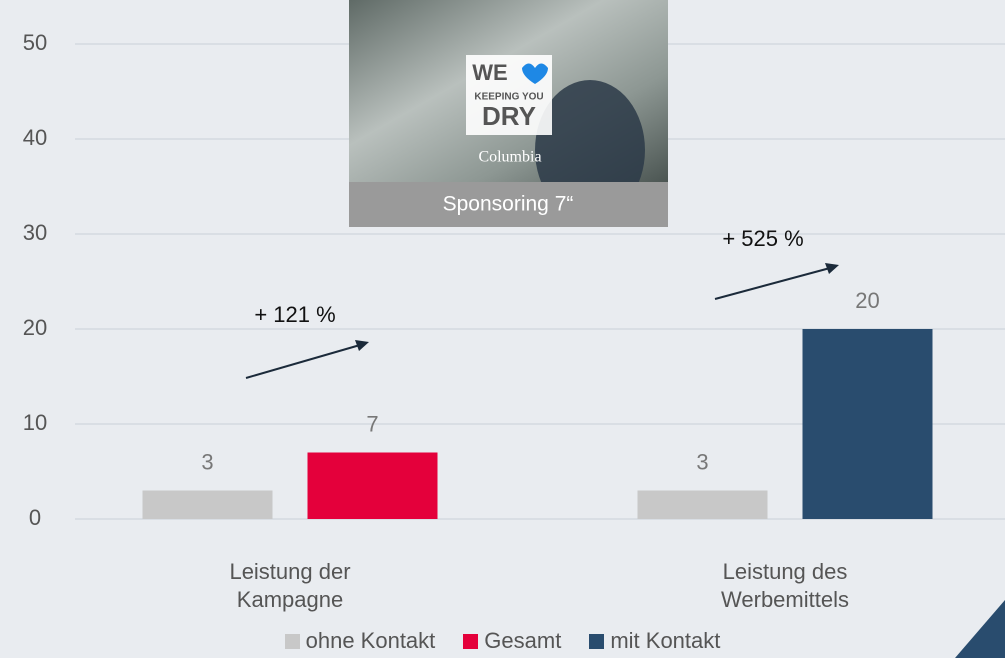 The image size is (1005, 658). I want to click on legend-label: Gesamt, so click(523, 640).